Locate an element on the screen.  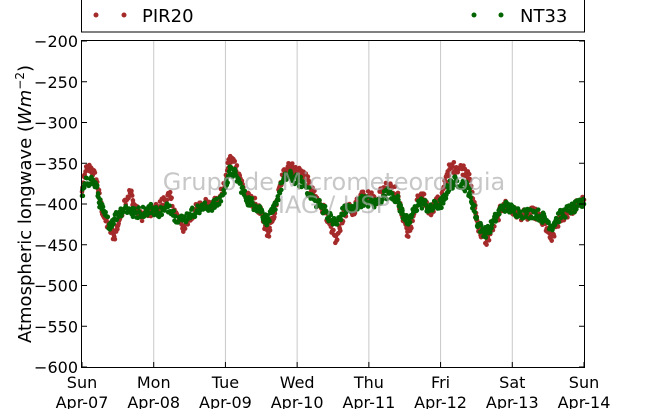
y-axis-label-math: Wm is located at coordinates (25, 107).